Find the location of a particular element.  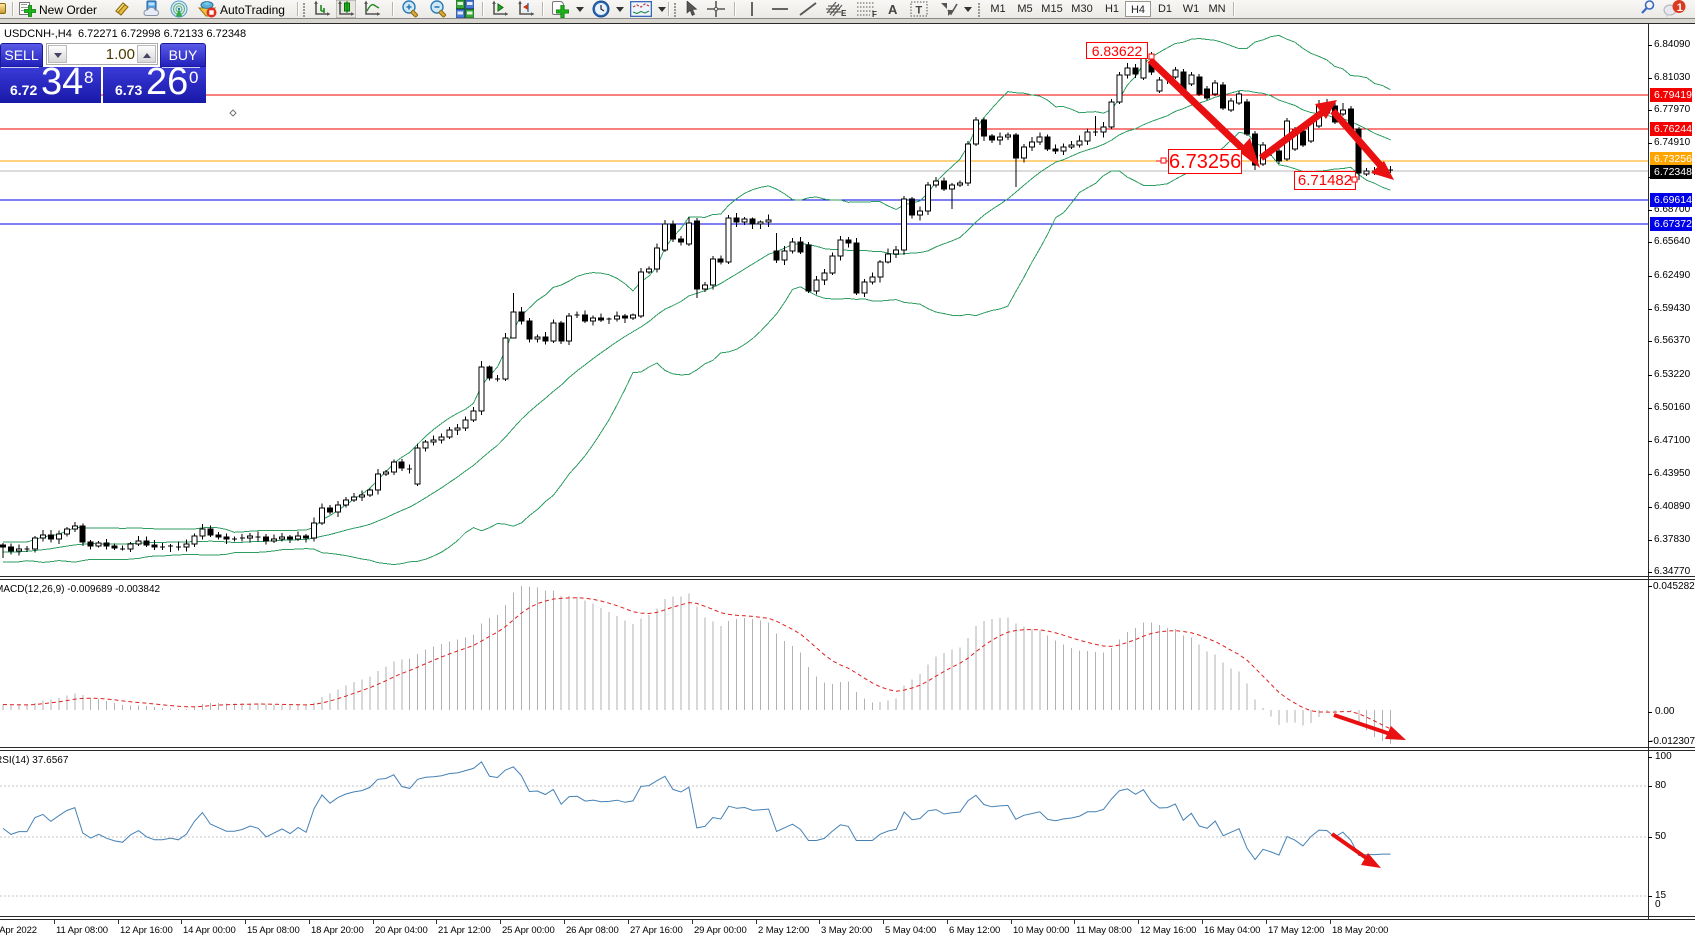

svg-text: 1 is located at coordinates (1680, 8).